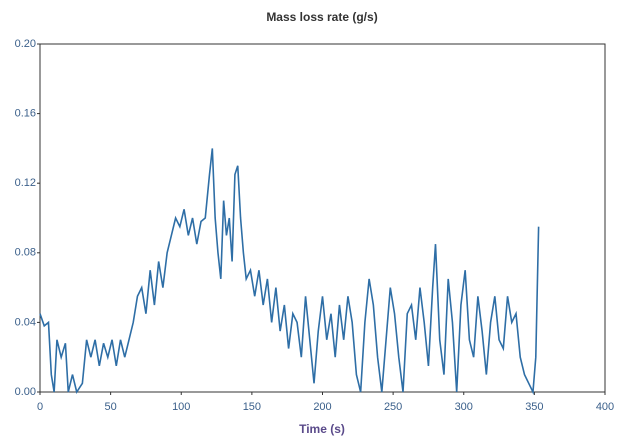 This screenshot has height=439, width=617. What do you see at coordinates (25, 392) in the screenshot?
I see `y-tick-label: 0.00` at bounding box center [25, 392].